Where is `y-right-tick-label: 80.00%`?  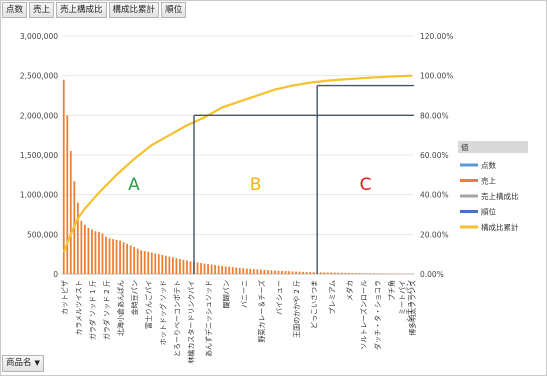 y-right-tick-label: 80.00% is located at coordinates (434, 115).